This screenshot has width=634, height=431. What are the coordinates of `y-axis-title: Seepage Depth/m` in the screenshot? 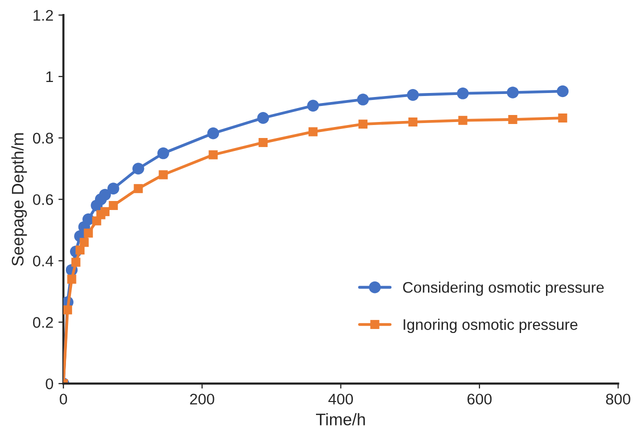 It's located at (19, 199).